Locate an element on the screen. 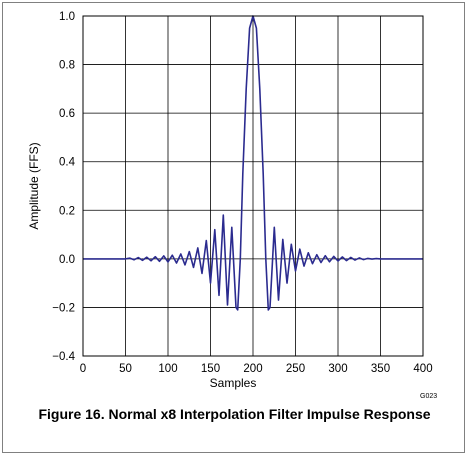 The height and width of the screenshot is (457, 469). x-tick-label: 200 is located at coordinates (252, 369).